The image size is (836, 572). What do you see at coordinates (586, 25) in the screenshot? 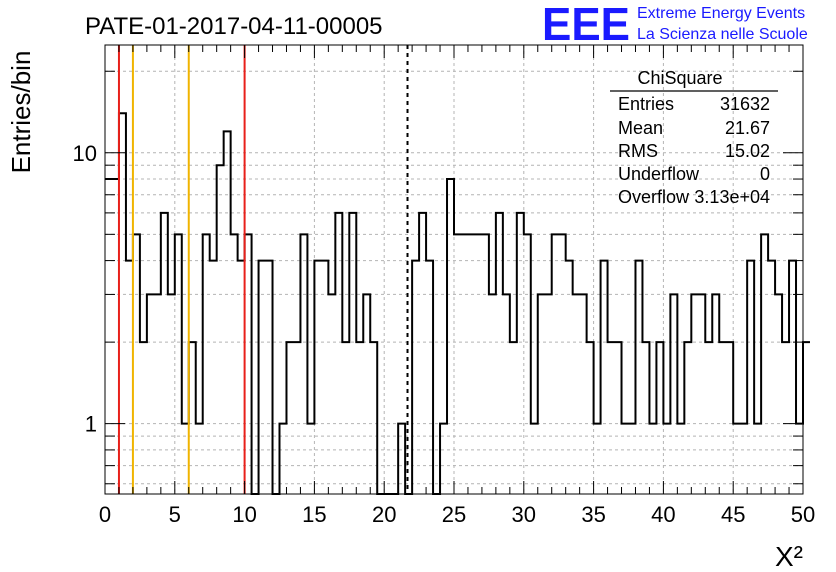
I see `eee-logo-mark: EEE` at bounding box center [586, 25].